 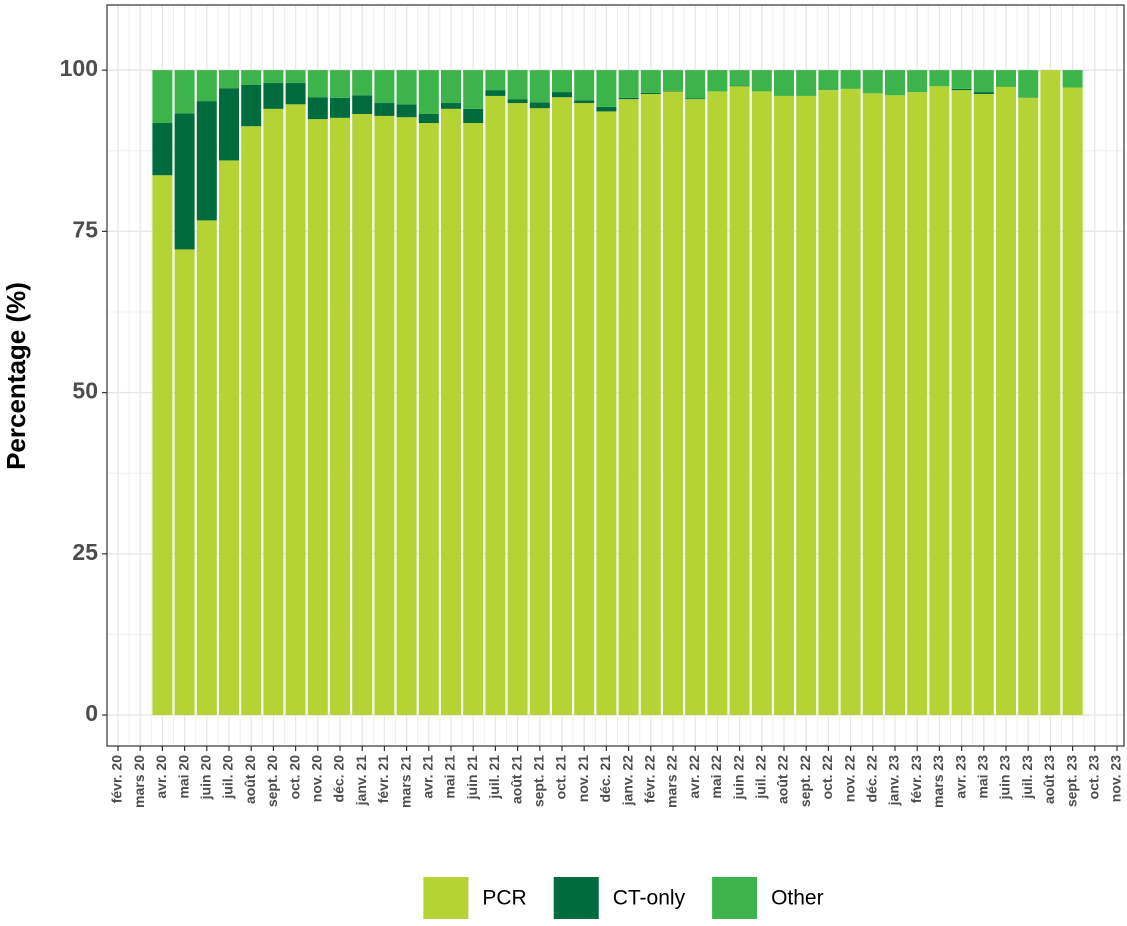 I want to click on x-tick-label: mai 22, so click(x=716, y=777).